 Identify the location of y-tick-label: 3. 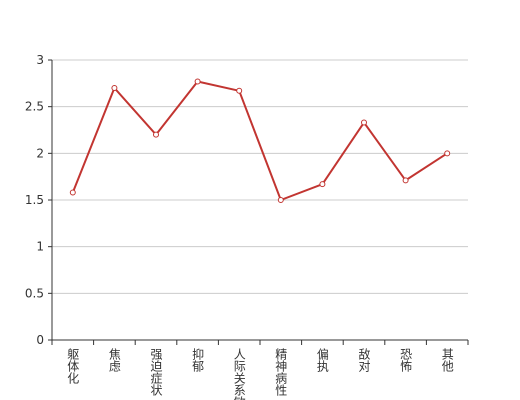
(40, 60).